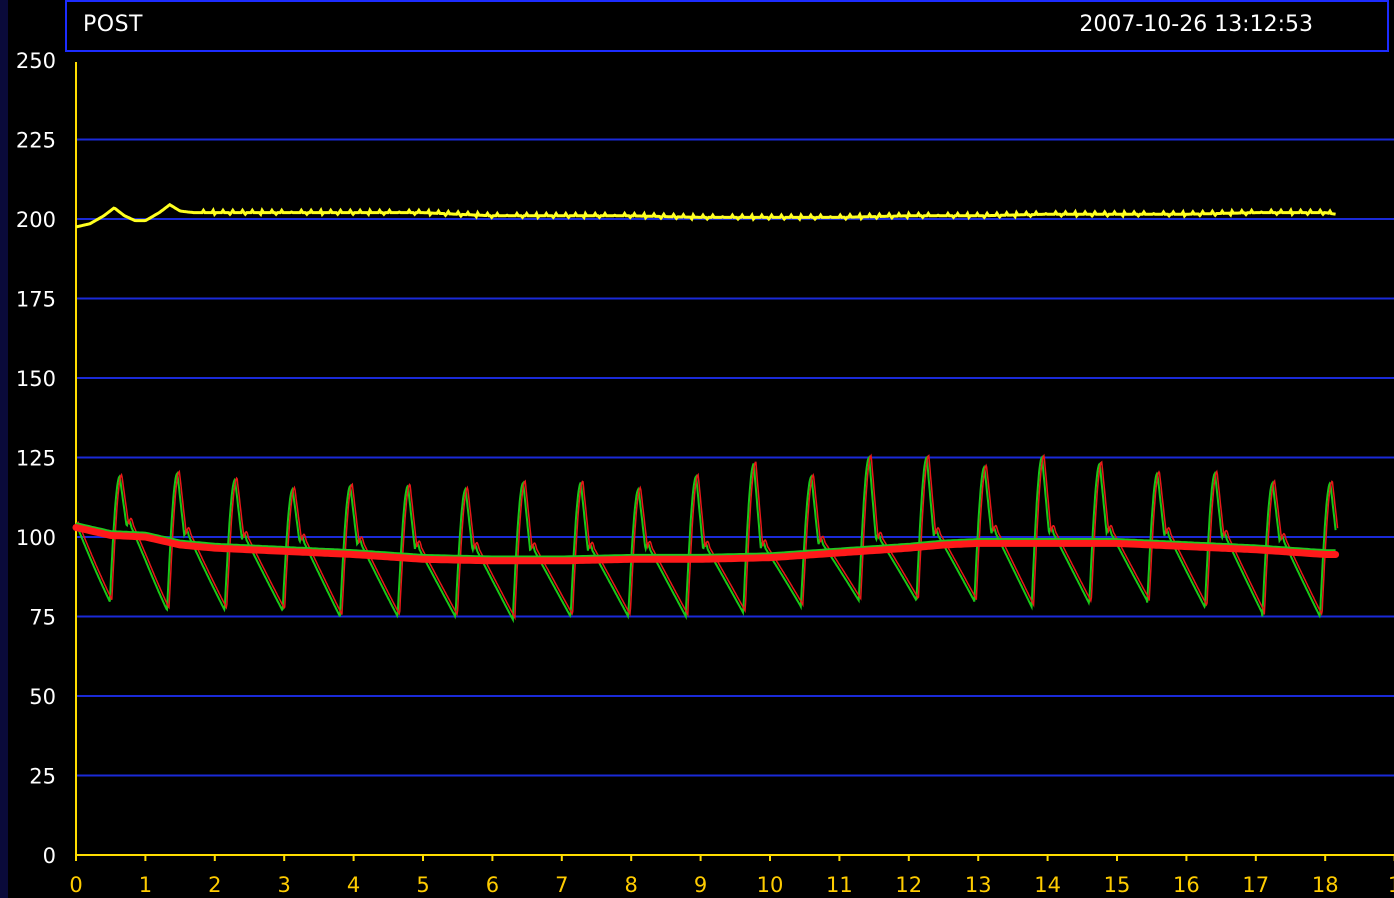 The image size is (1394, 898). I want to click on y-tick-label-200: 200, so click(36, 220).